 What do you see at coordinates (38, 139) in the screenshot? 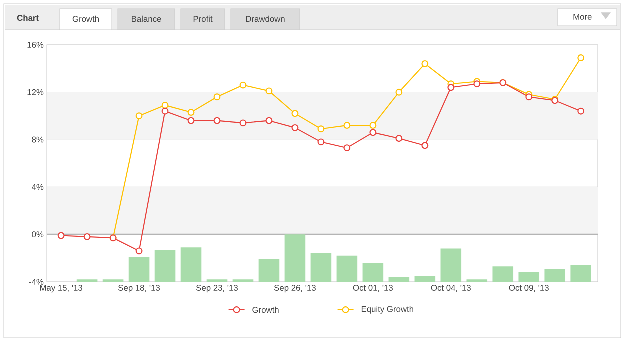
I see `y-tick-label: 8%` at bounding box center [38, 139].